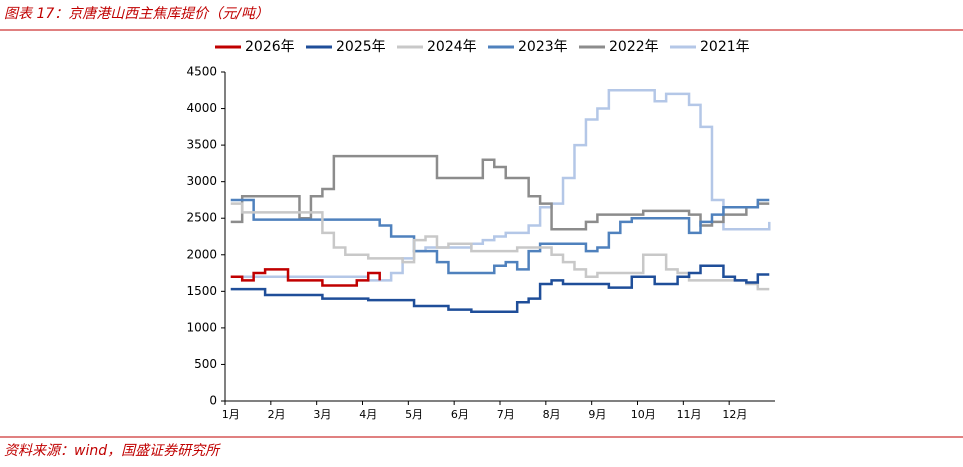  Describe the element at coordinates (725, 47) in the screenshot. I see `legend-label: 2021年` at that location.